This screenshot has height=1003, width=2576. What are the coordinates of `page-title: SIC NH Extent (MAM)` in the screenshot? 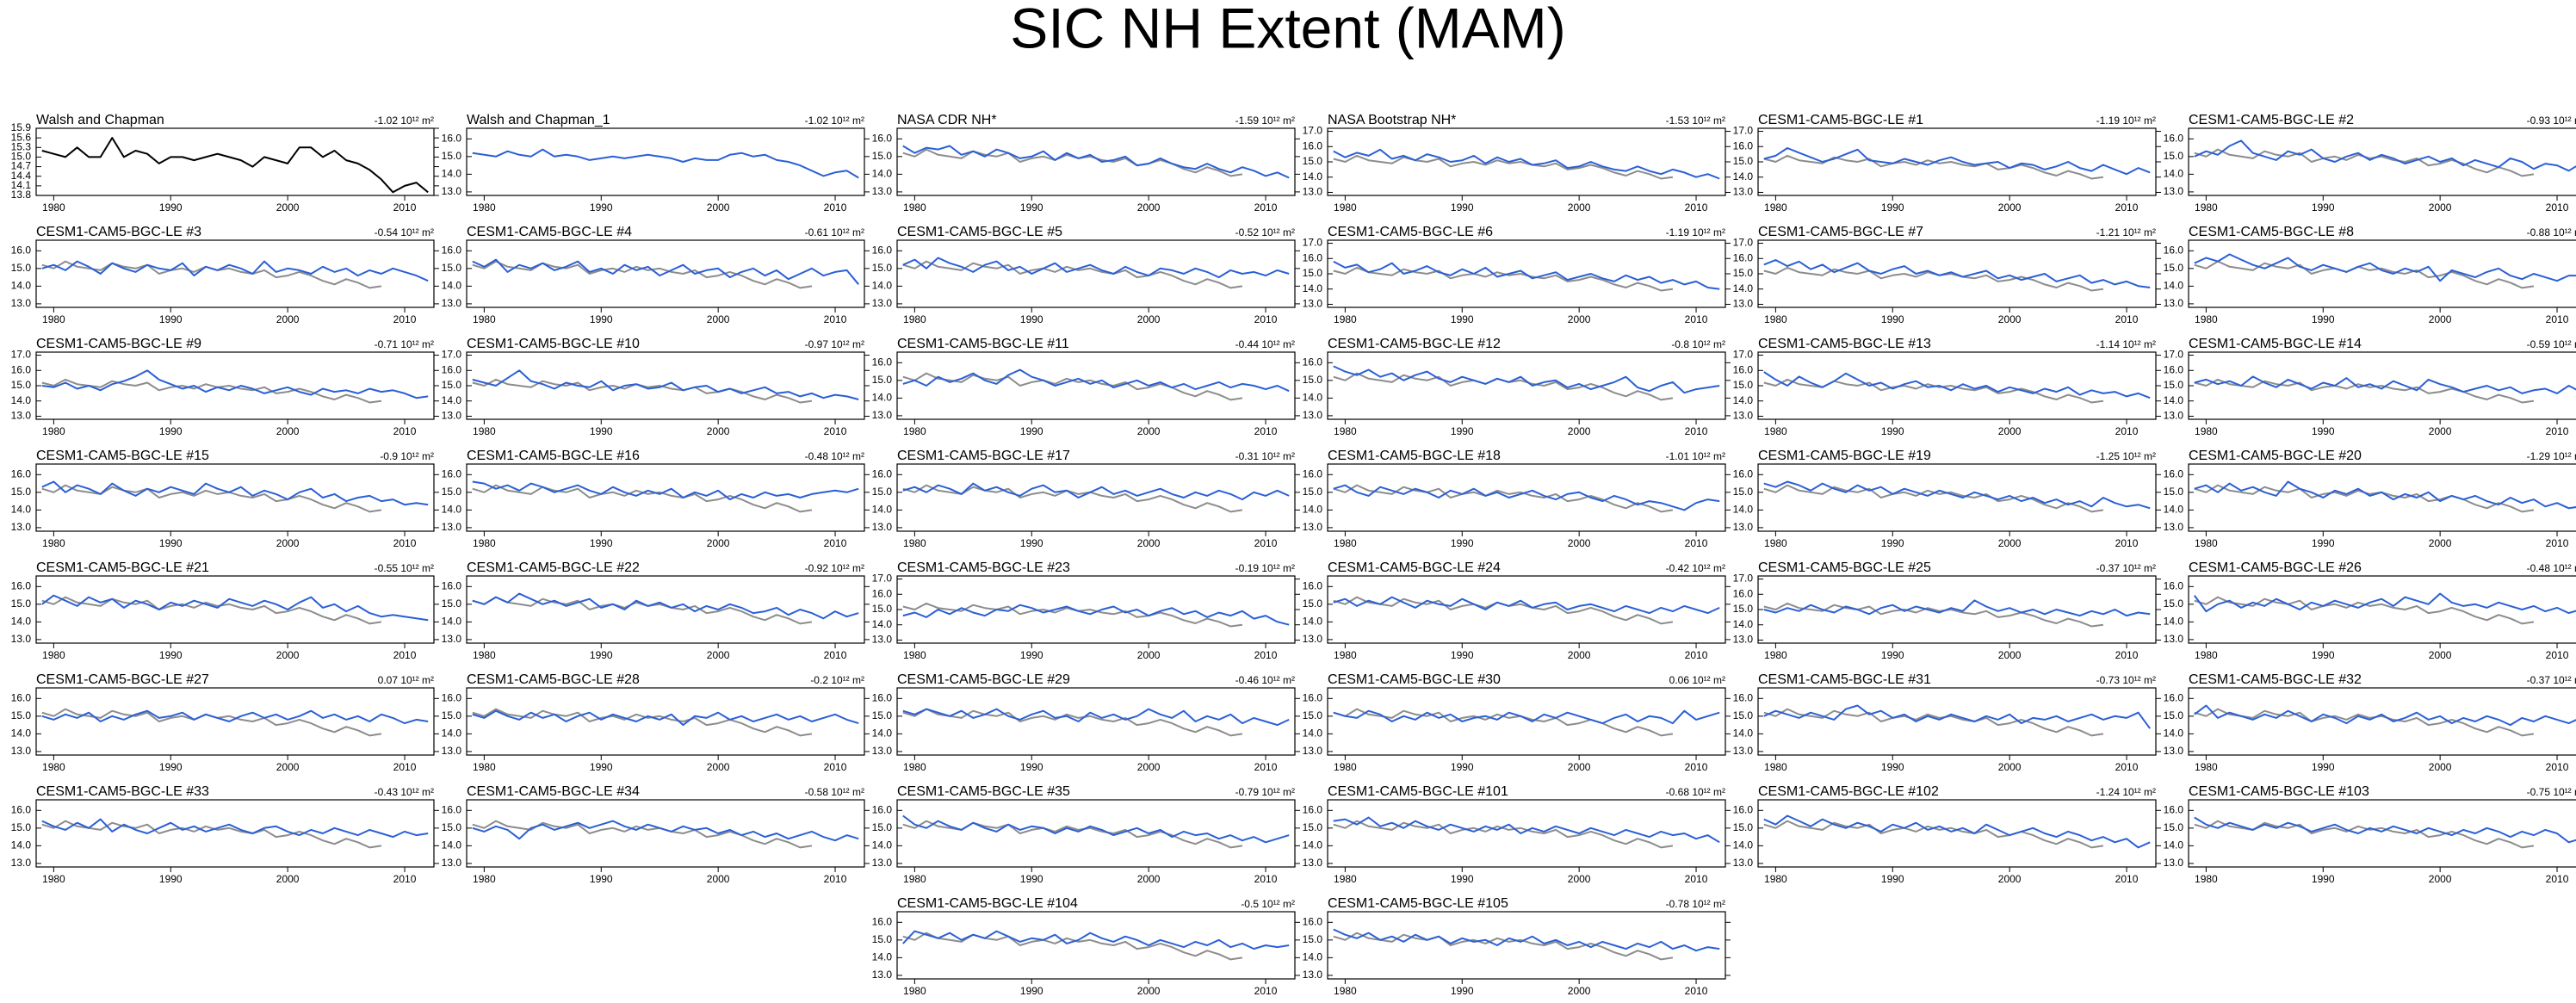 It's located at (1287, 29).